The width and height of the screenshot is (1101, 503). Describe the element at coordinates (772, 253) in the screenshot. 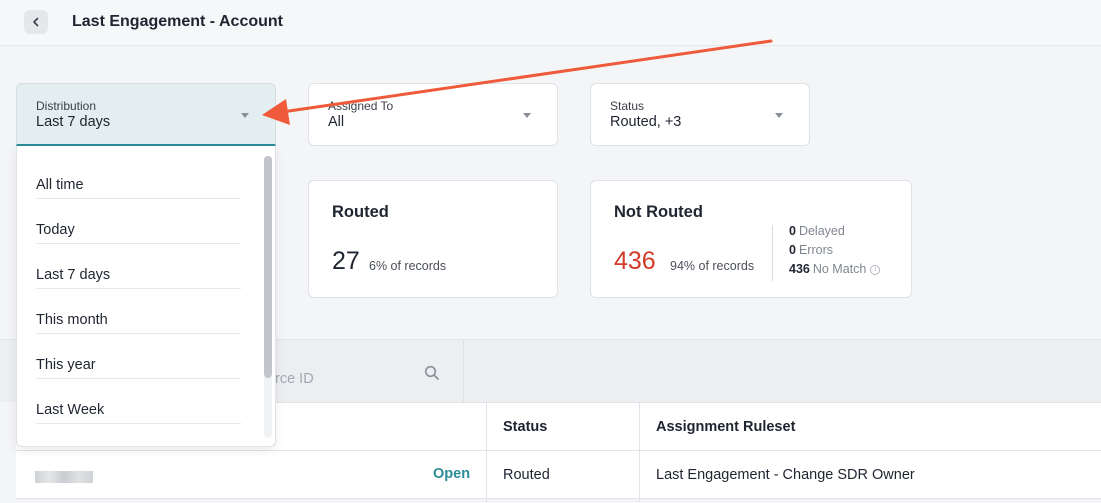

I see `card-divider` at that location.